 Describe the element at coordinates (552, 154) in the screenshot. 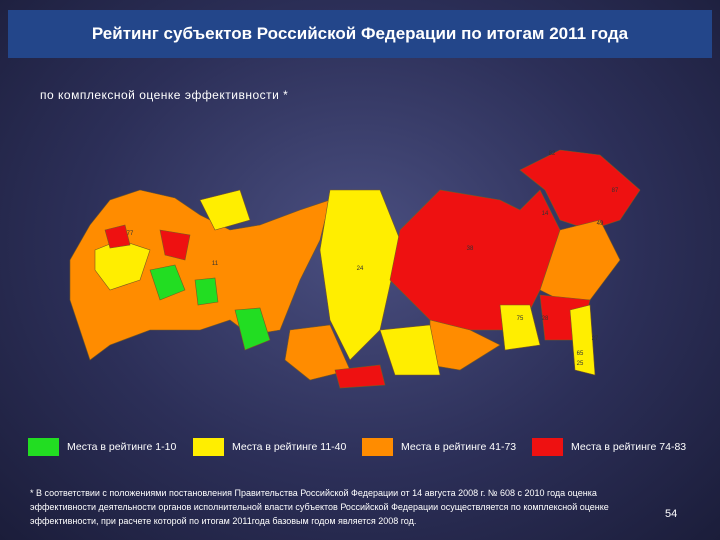

I see `region-label: 82` at that location.